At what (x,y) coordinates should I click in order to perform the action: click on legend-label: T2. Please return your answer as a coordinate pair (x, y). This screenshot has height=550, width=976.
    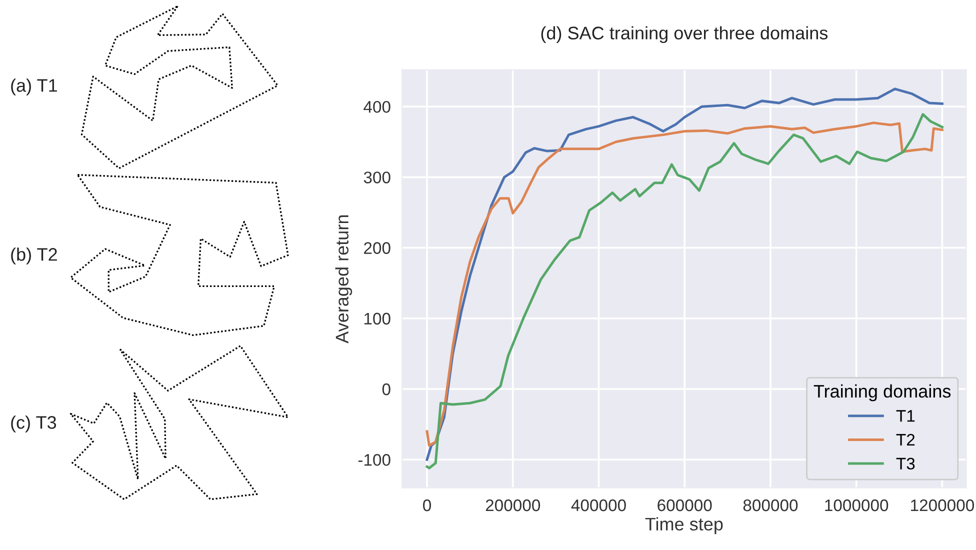
    Looking at the image, I should click on (905, 440).